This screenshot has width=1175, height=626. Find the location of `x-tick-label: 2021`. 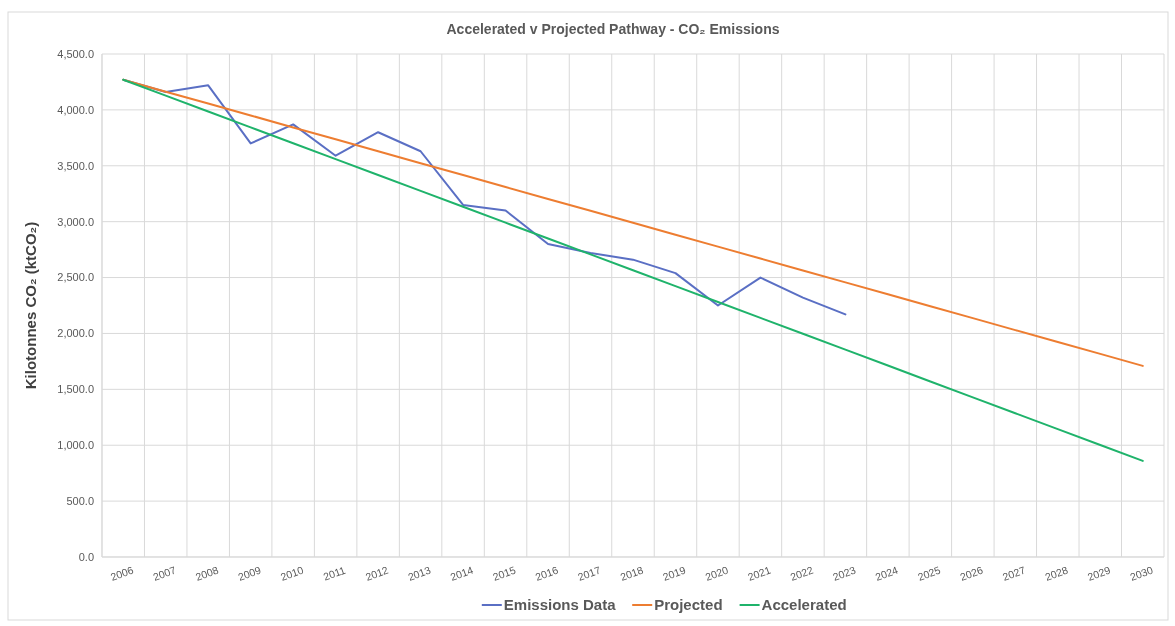

x-tick-label: 2021 is located at coordinates (759, 573).